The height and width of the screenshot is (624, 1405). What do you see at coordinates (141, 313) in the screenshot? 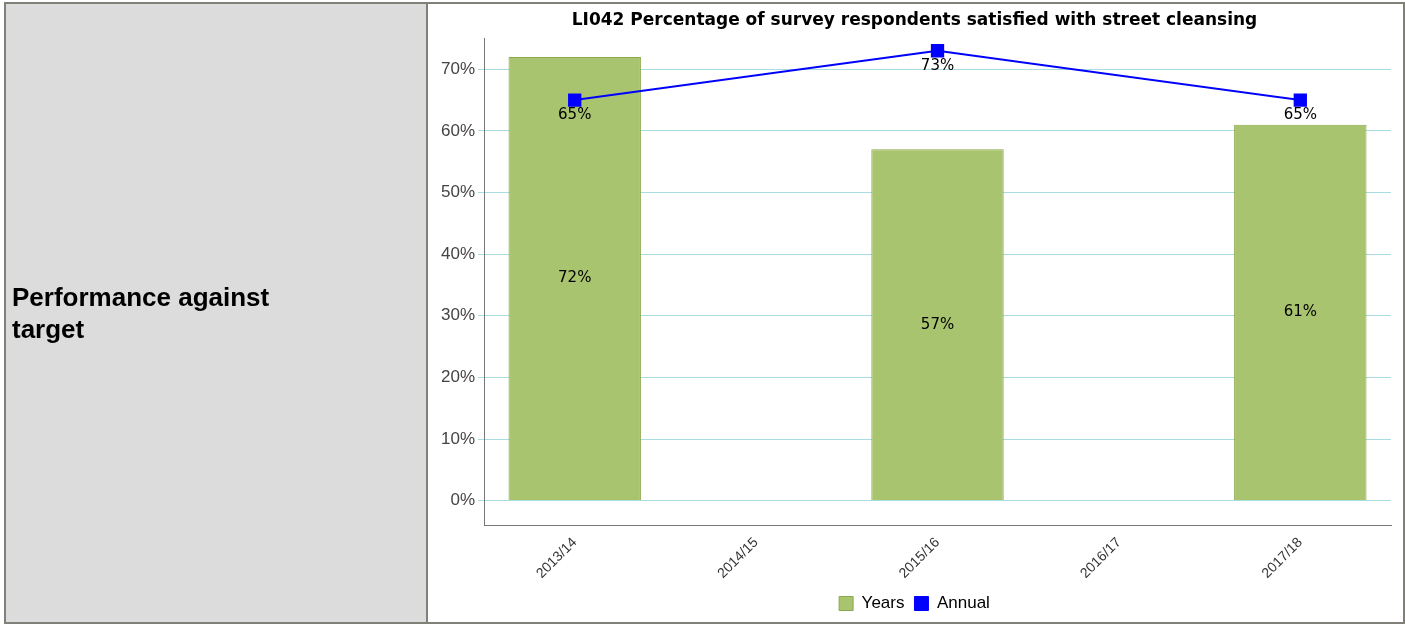
I see `text: Performance against target` at bounding box center [141, 313].